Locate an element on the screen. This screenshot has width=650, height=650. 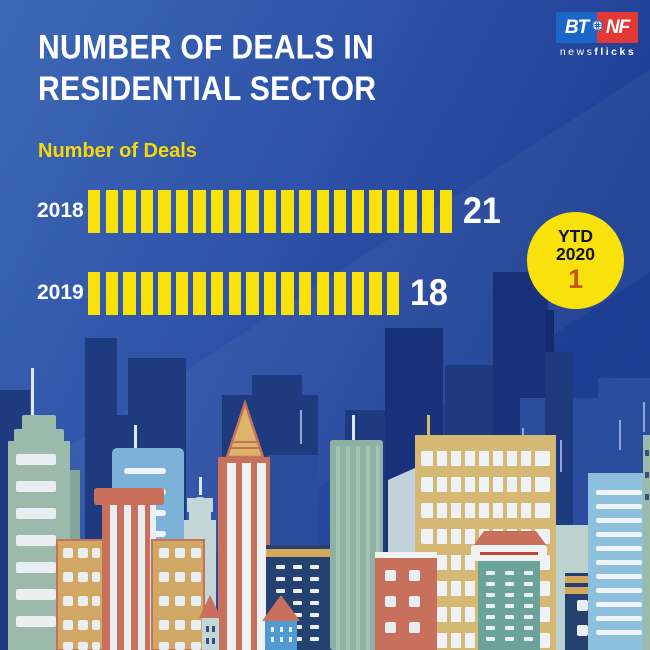
building-tan-windows-left is located at coordinates (80, 594).